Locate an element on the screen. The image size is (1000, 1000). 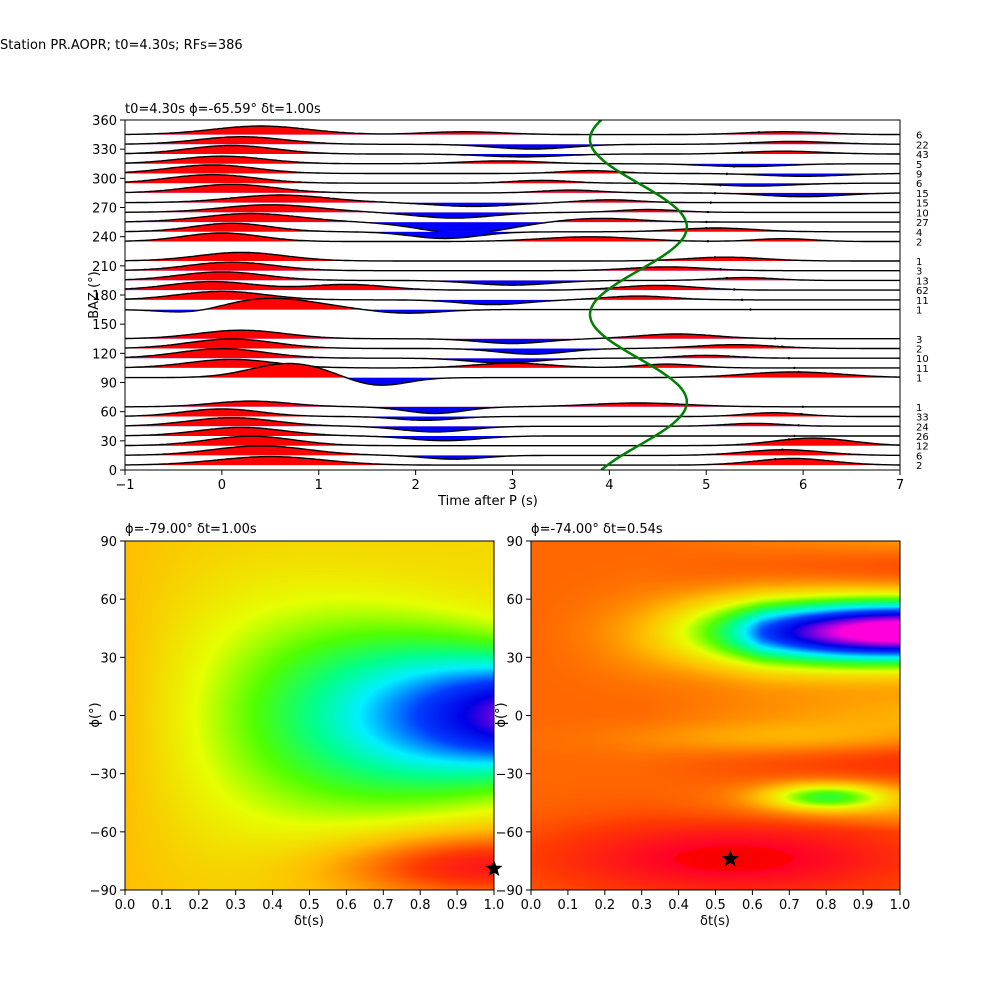
rf-trace-count: 5 is located at coordinates (919, 165).